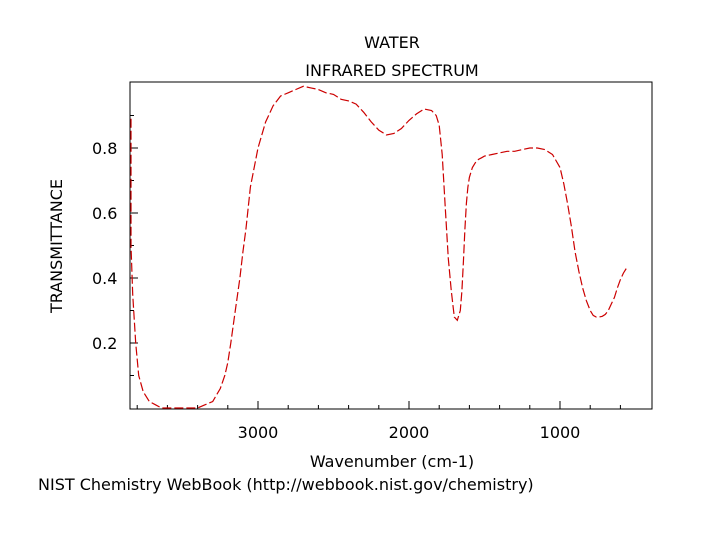  Describe the element at coordinates (560, 432) in the screenshot. I see `x-tick-label: 1000` at that location.